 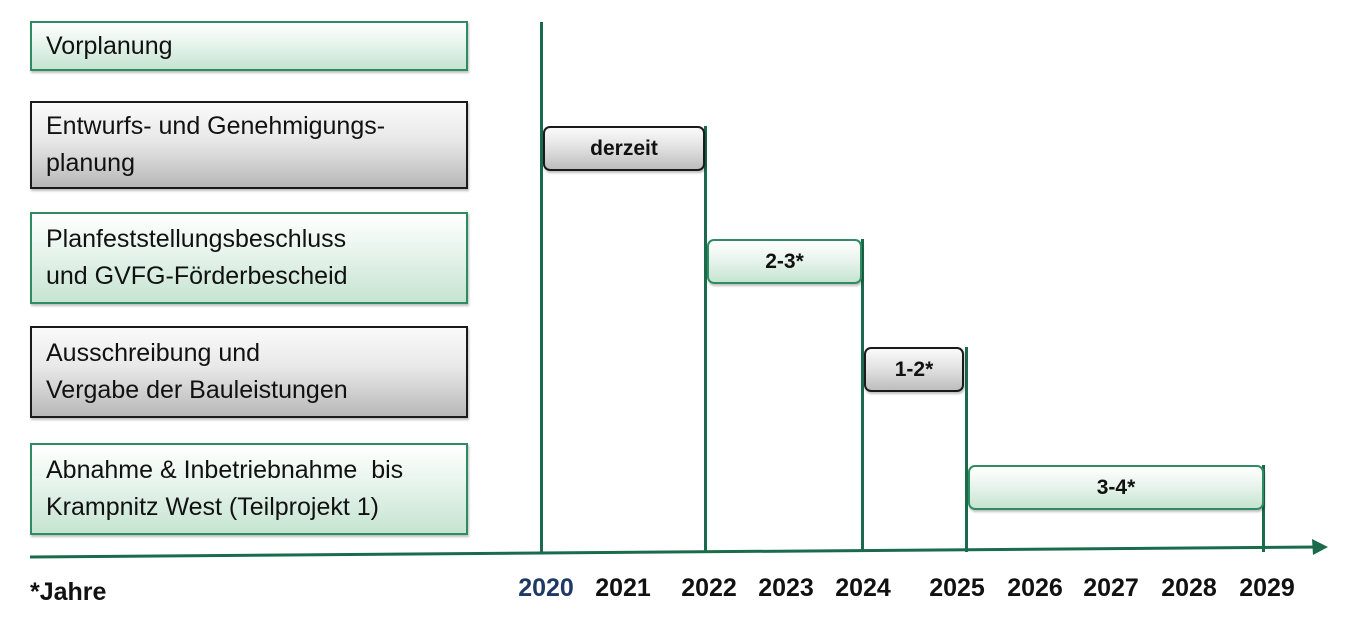 What do you see at coordinates (109, 45) in the screenshot?
I see `phase-label: Vorplanung` at bounding box center [109, 45].